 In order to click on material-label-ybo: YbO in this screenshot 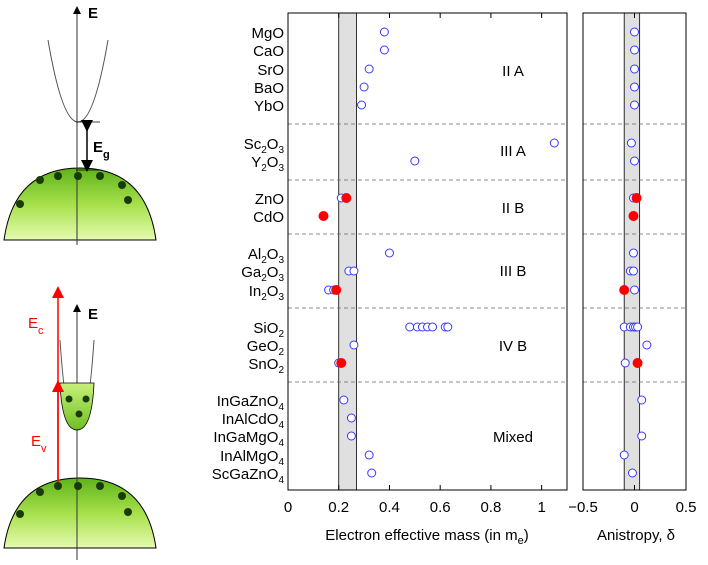, I will do `click(269, 106)`.